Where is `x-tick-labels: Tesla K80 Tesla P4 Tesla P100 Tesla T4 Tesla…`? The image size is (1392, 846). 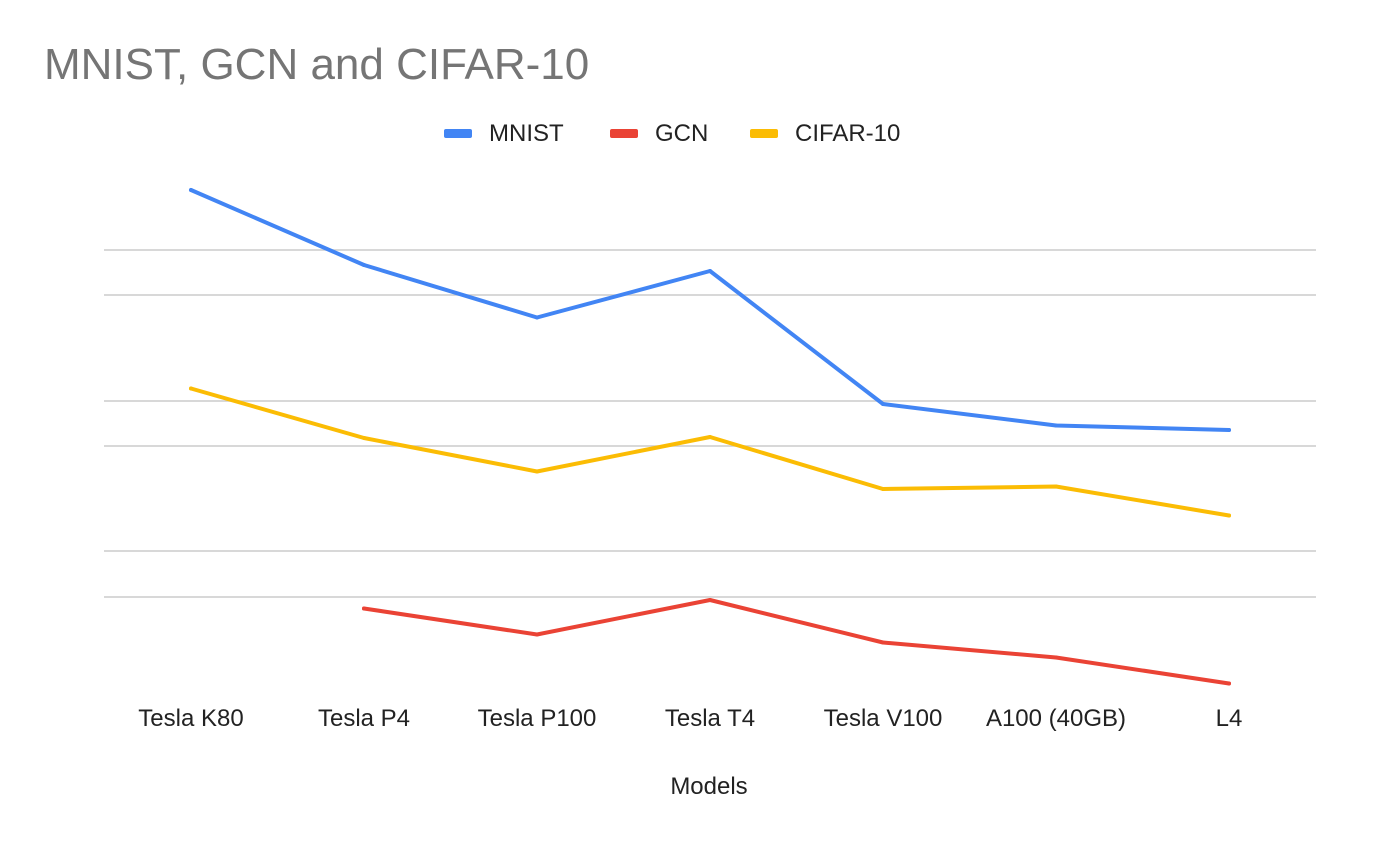
x-tick-labels: Tesla K80 Tesla P4 Tesla P100 Tesla T4 Tesla… is located at coordinates (690, 718).